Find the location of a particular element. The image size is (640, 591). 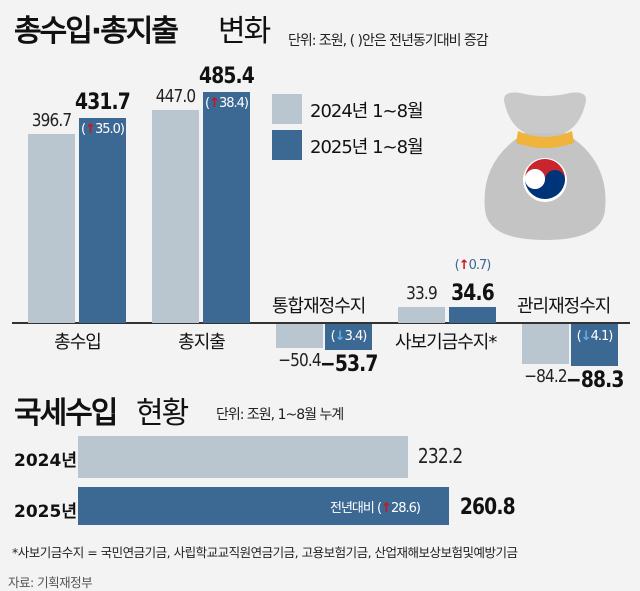

category-label: 총지출 is located at coordinates (202, 342).